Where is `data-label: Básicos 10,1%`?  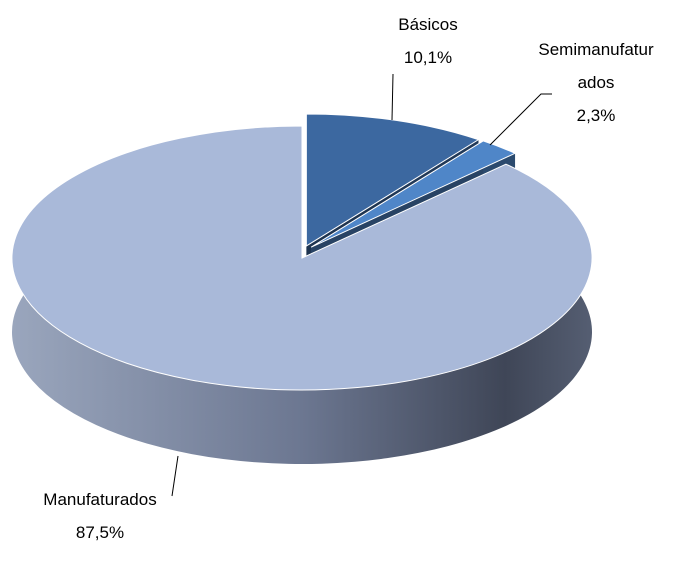 data-label: Básicos 10,1% is located at coordinates (428, 41).